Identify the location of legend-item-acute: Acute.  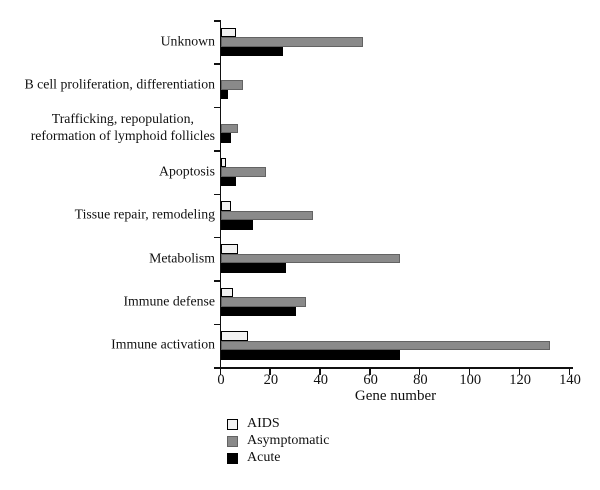
(278, 458).